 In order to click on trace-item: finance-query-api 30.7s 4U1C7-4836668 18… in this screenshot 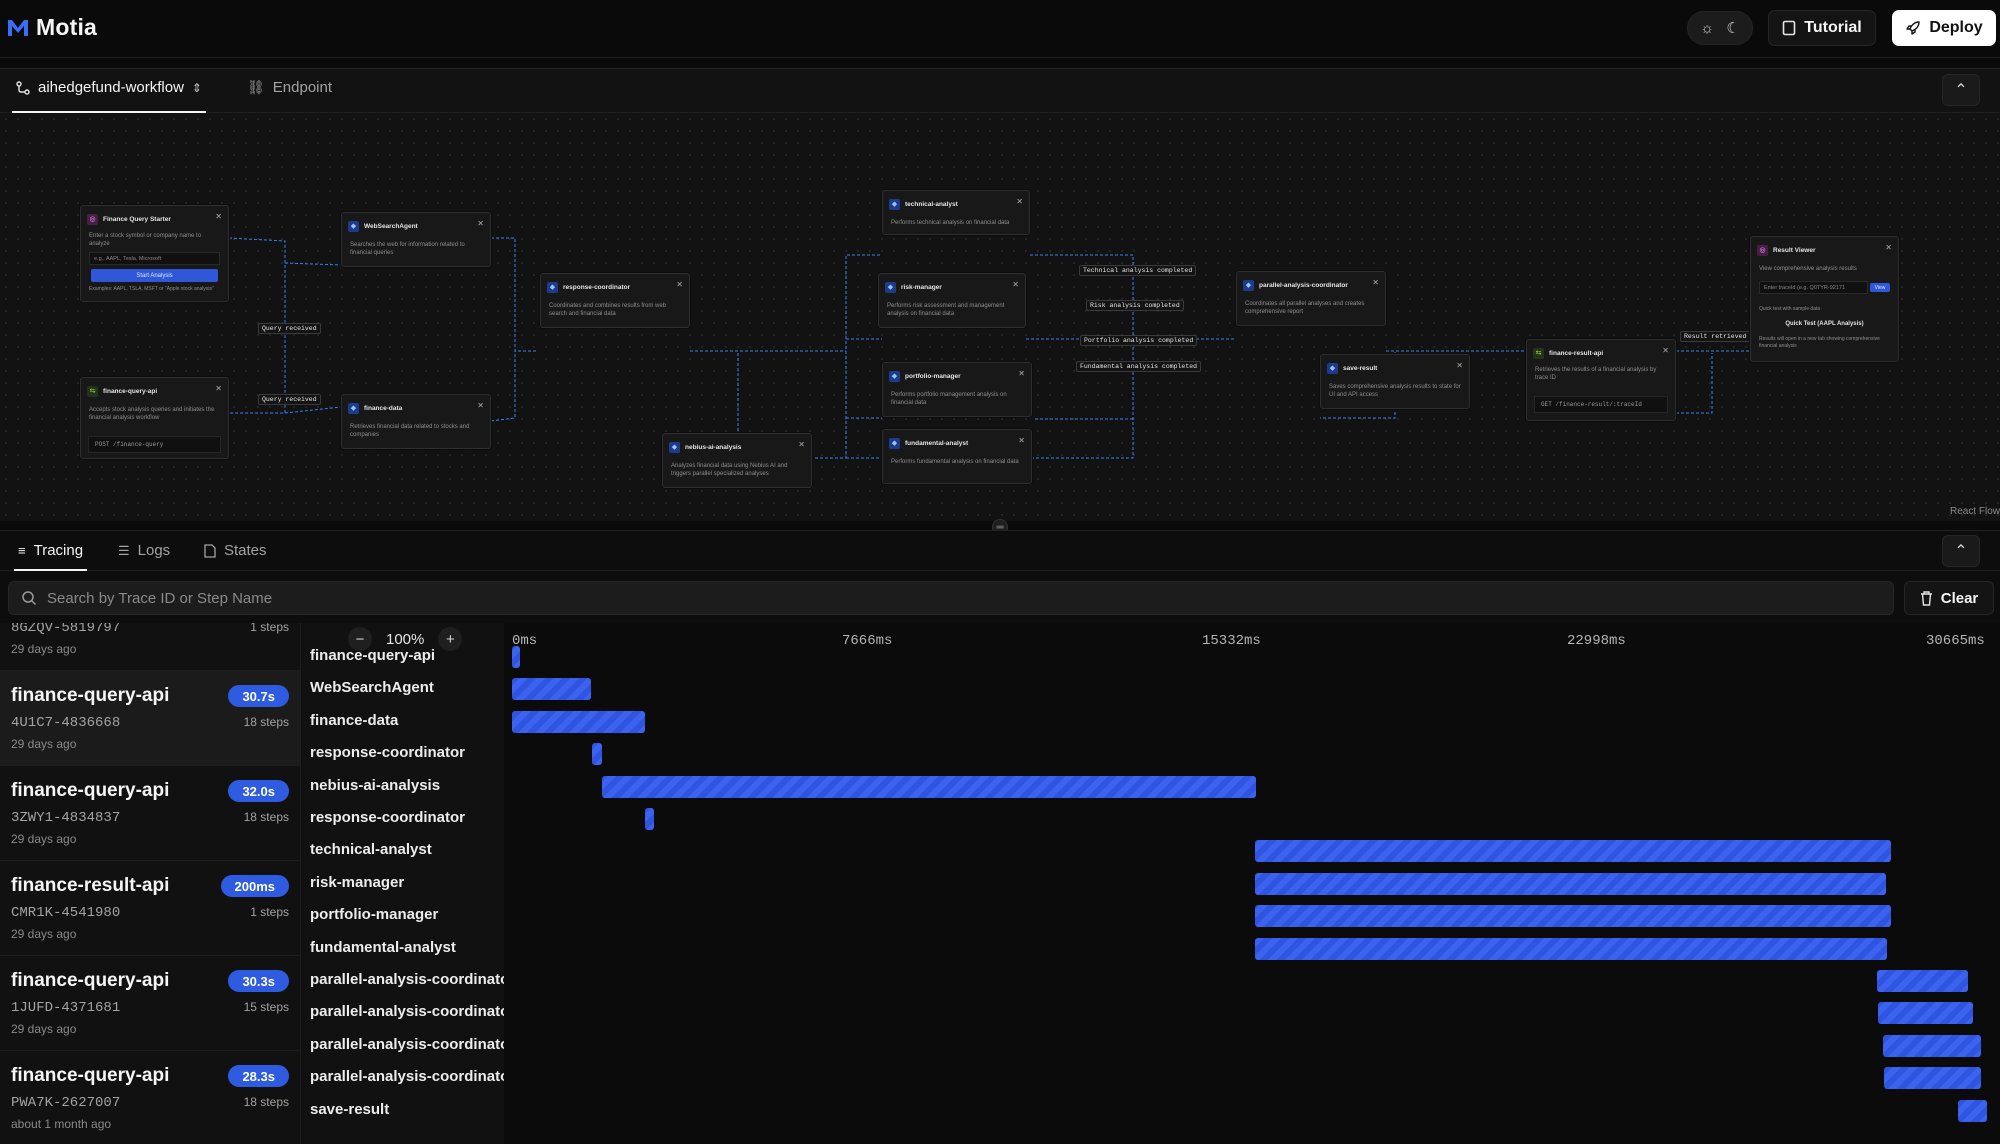, I will do `click(150, 718)`.